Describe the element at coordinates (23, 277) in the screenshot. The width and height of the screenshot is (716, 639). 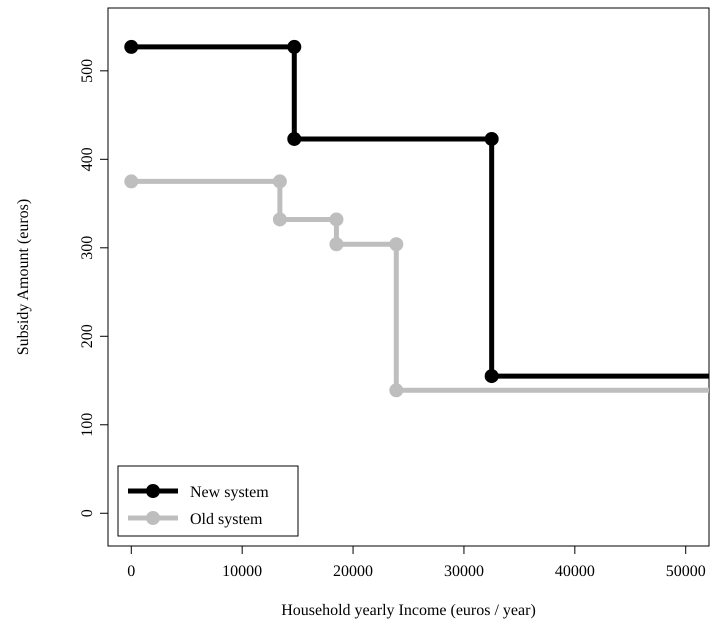
I see `y-axis-title: Subsidy Amount (euros)` at that location.